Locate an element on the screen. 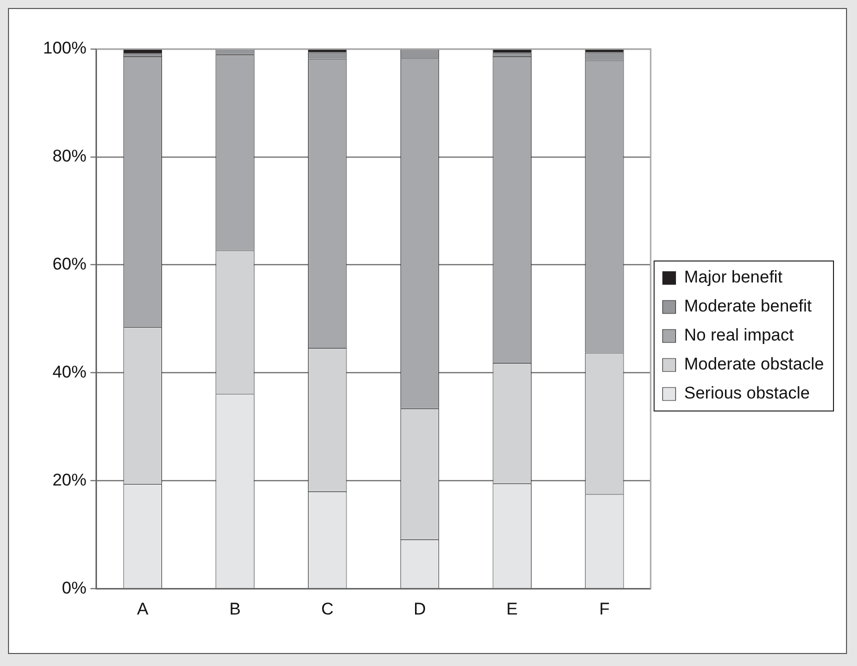 The width and height of the screenshot is (857, 666). legend-label: Serious obstacle is located at coordinates (747, 393).